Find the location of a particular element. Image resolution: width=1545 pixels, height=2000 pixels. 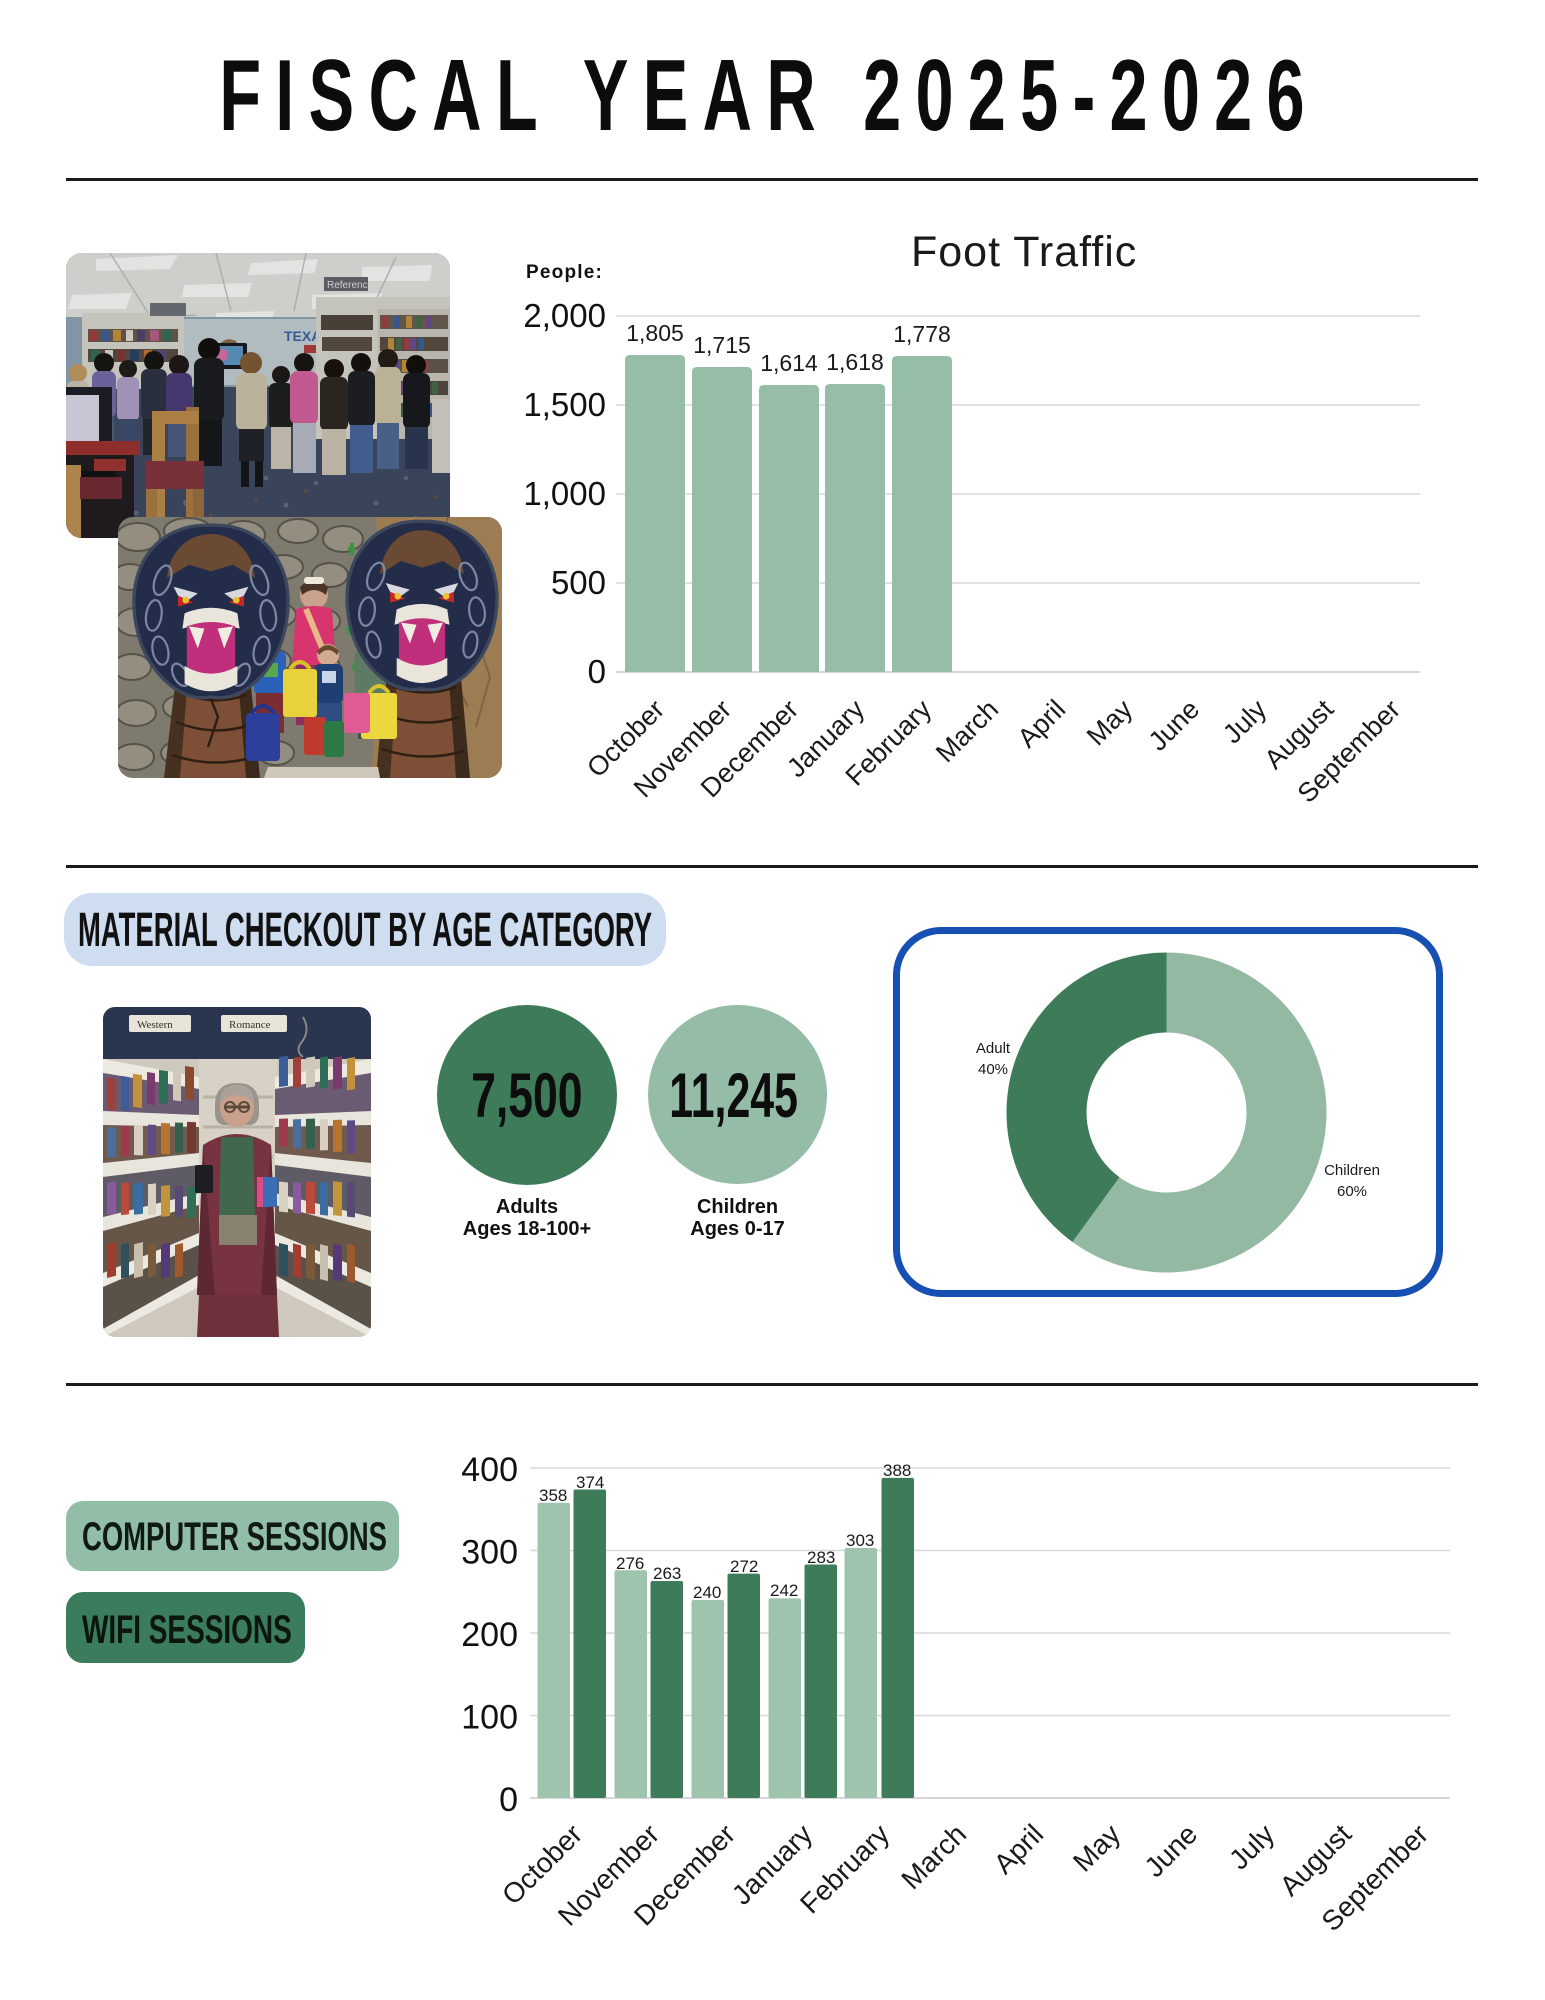

svg-text: 2,000 is located at coordinates (564, 315).